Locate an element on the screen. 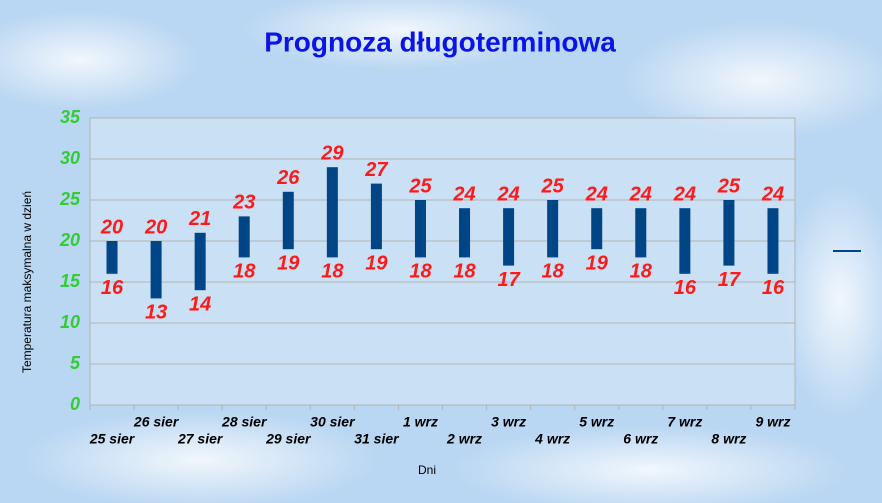 The height and width of the screenshot is (503, 882). chart-title: Prognoza długoterminowa is located at coordinates (440, 41).